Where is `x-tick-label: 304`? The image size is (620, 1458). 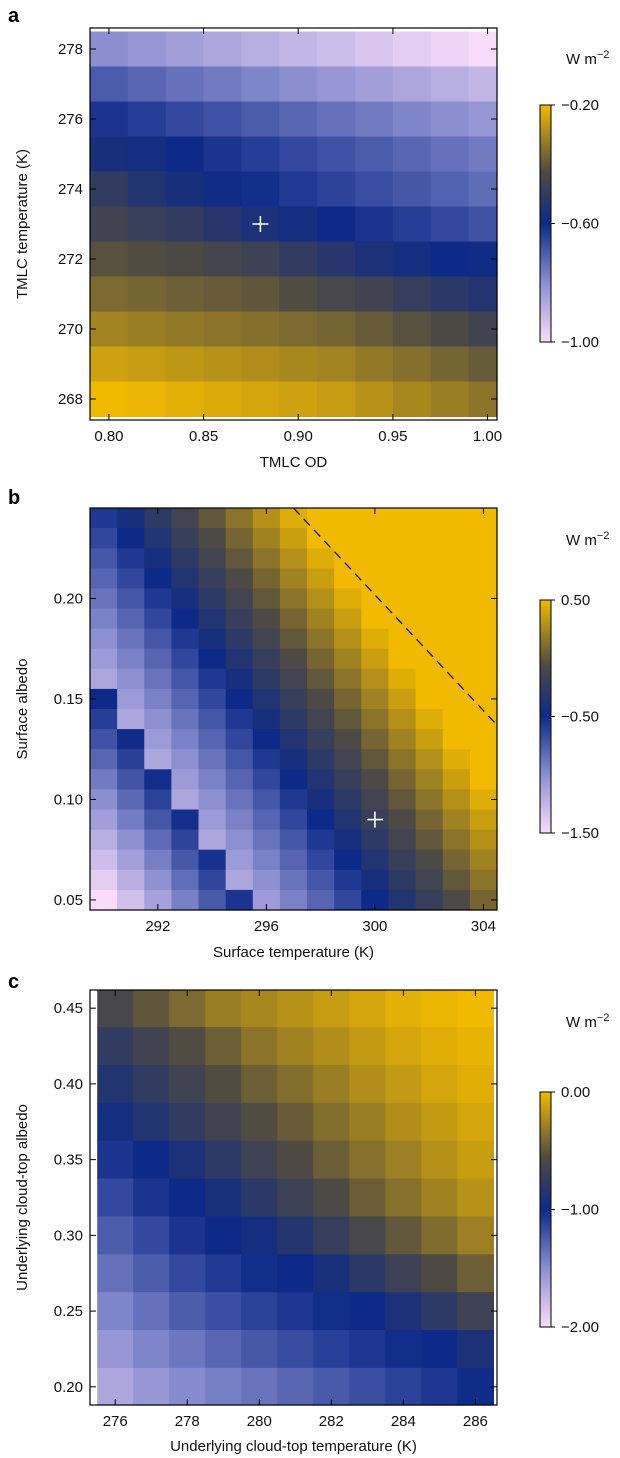 x-tick-label: 304 is located at coordinates (483, 926).